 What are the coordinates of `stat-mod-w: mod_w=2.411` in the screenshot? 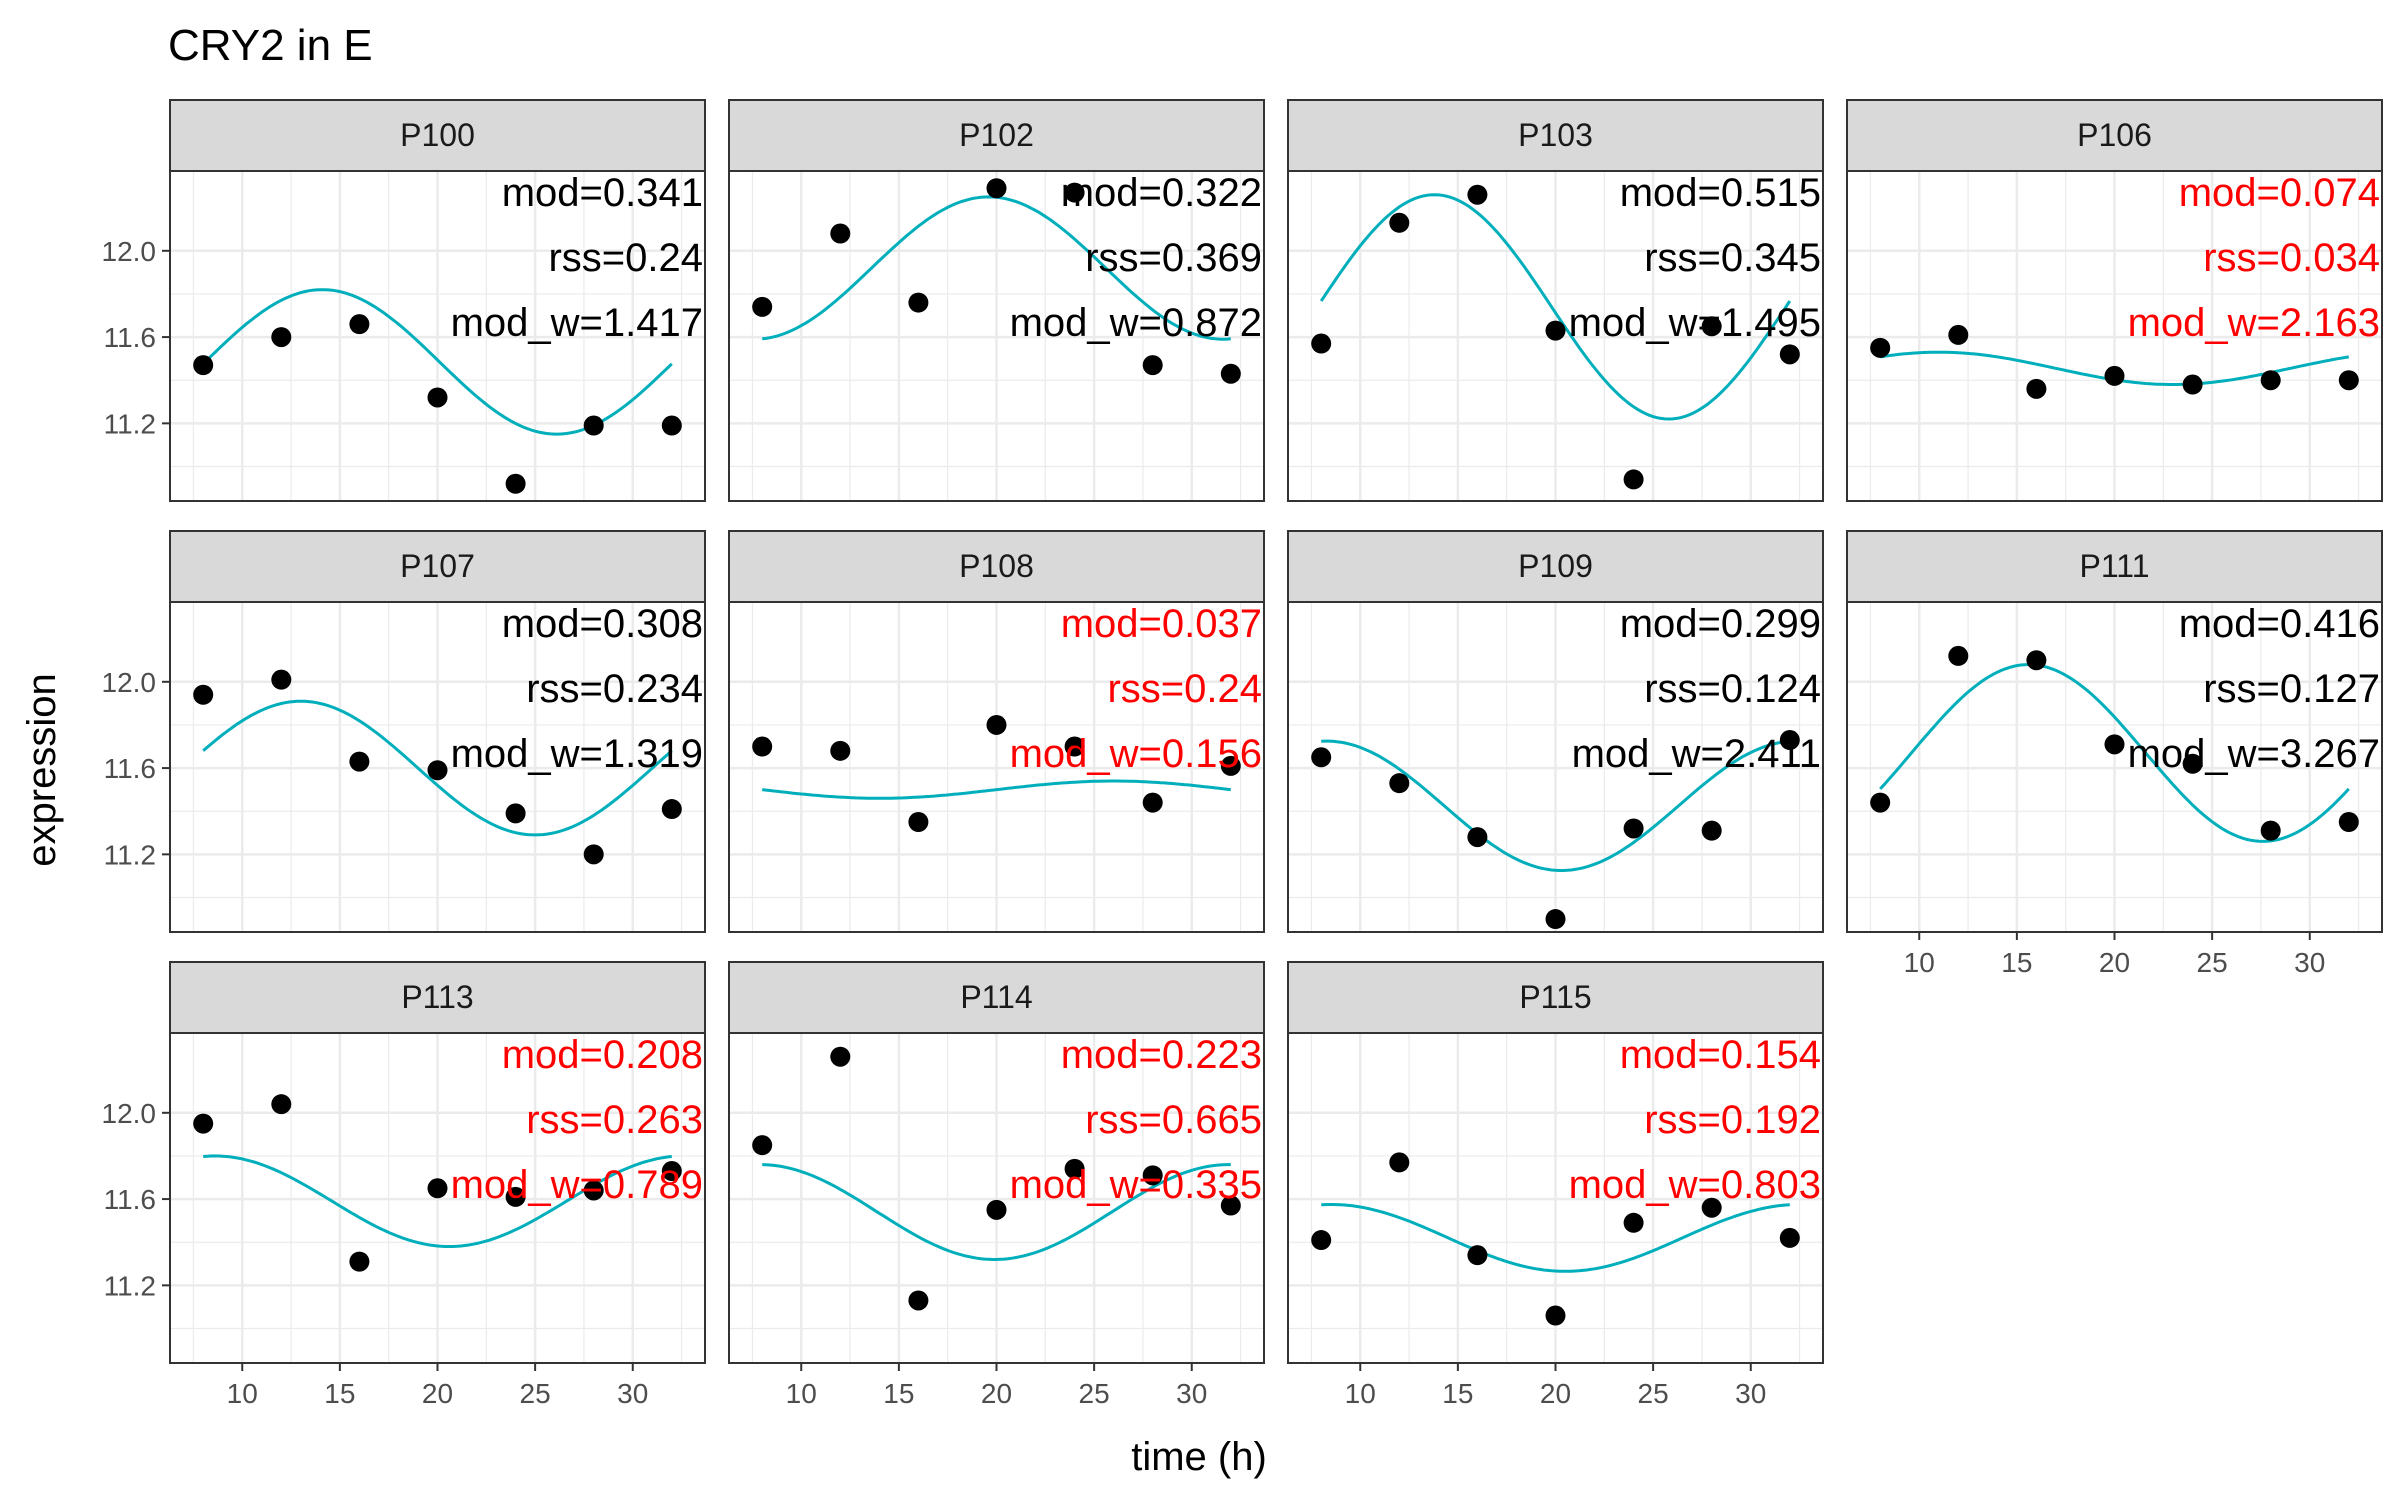 It's located at (1696, 754).